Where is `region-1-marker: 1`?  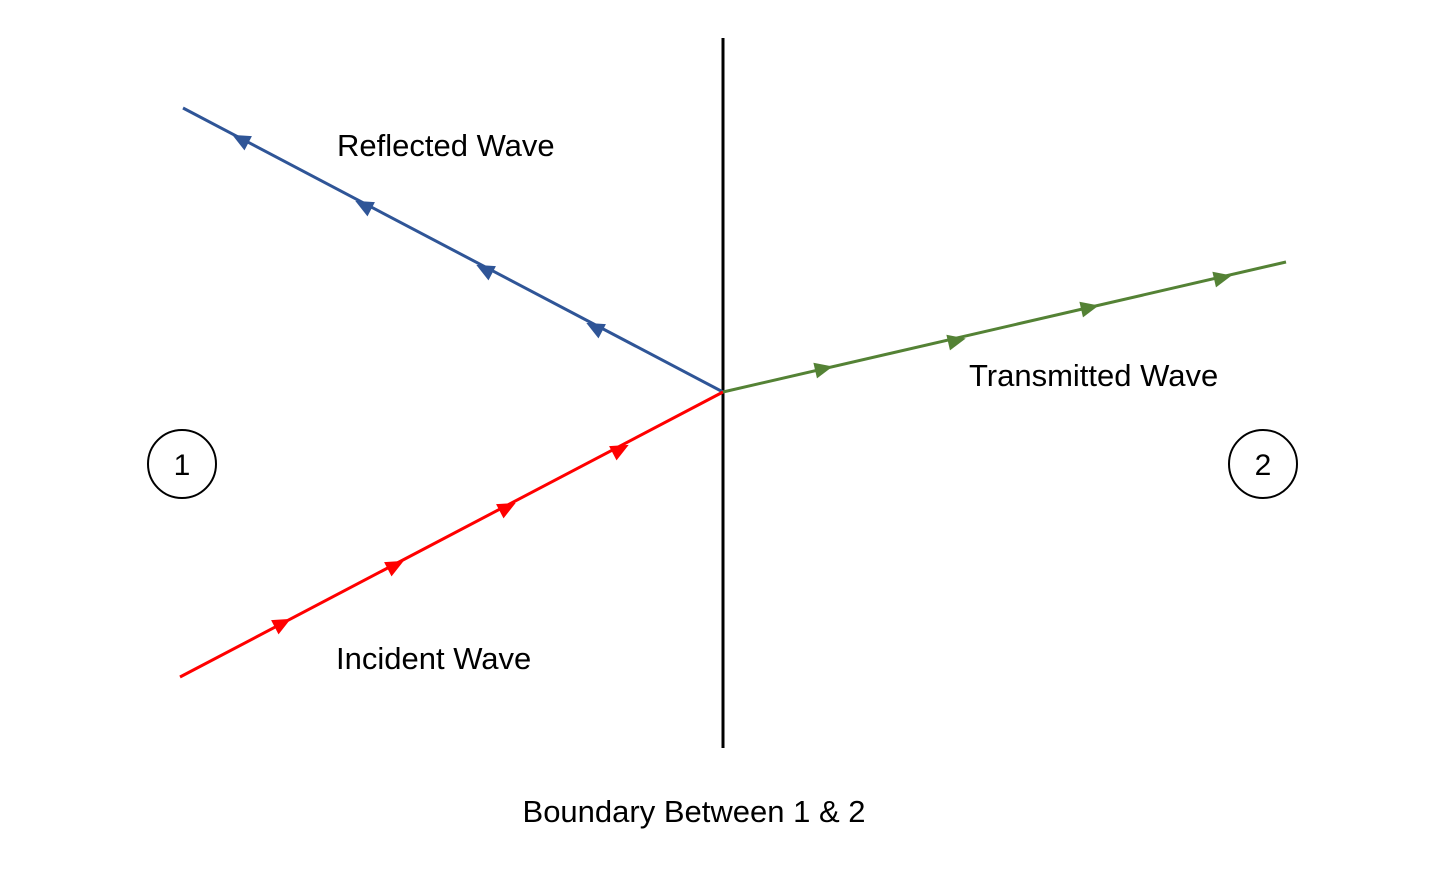
region-1-marker: 1 is located at coordinates (182, 464).